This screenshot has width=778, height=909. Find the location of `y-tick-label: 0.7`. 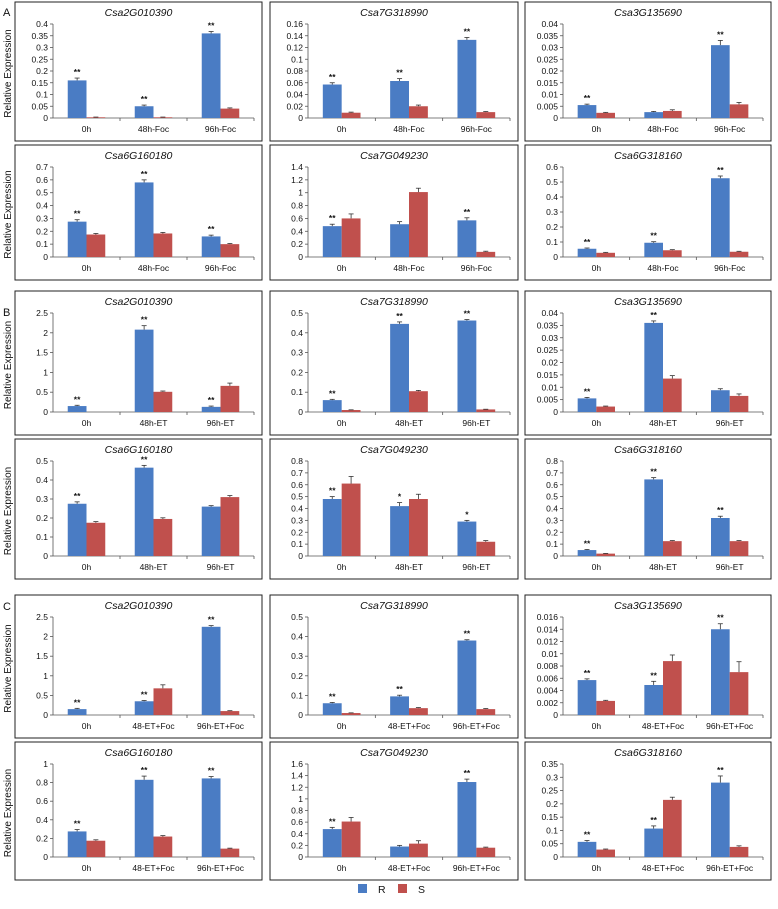

y-tick-label: 0.7 is located at coordinates (42, 167).